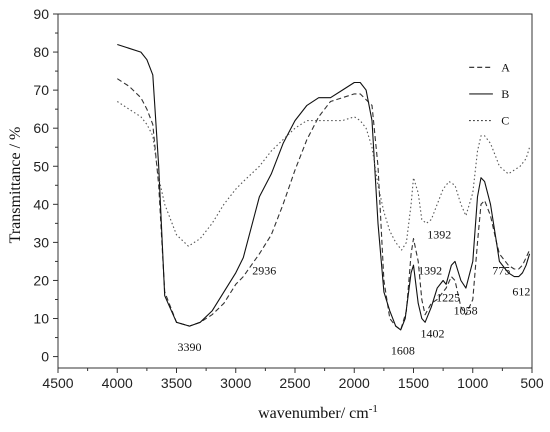  I want to click on y-tick-label: 40, so click(41, 204).